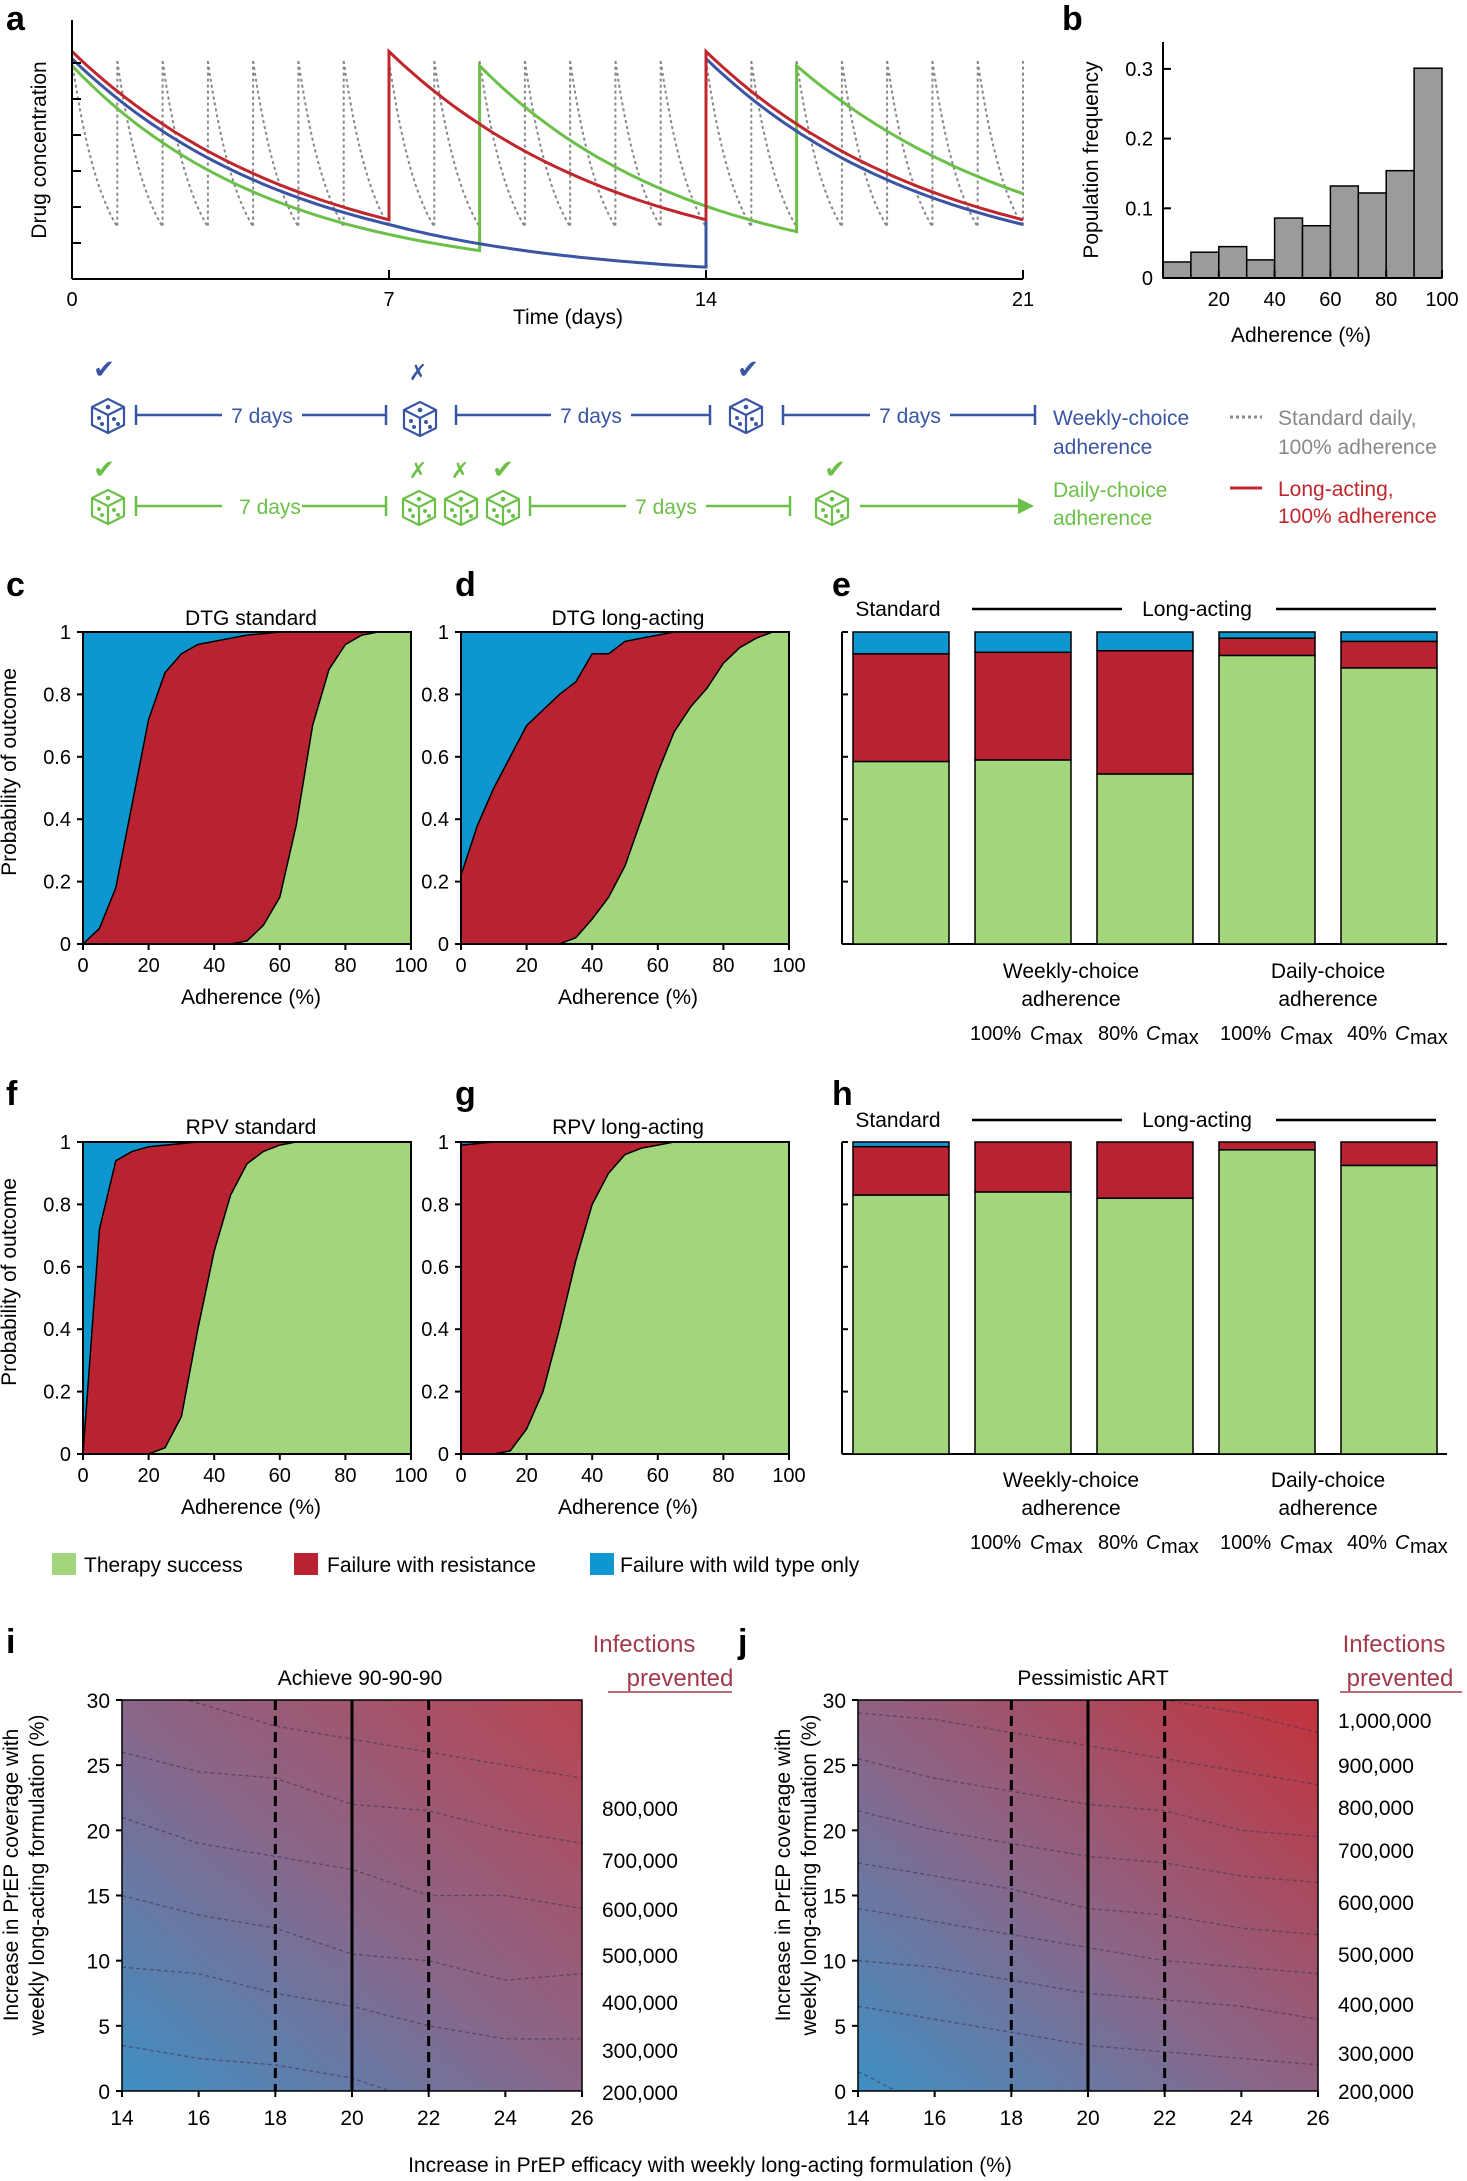 The height and width of the screenshot is (2181, 1467). What do you see at coordinates (897, 609) in the screenshot?
I see `standard-group-label: Standard` at bounding box center [897, 609].